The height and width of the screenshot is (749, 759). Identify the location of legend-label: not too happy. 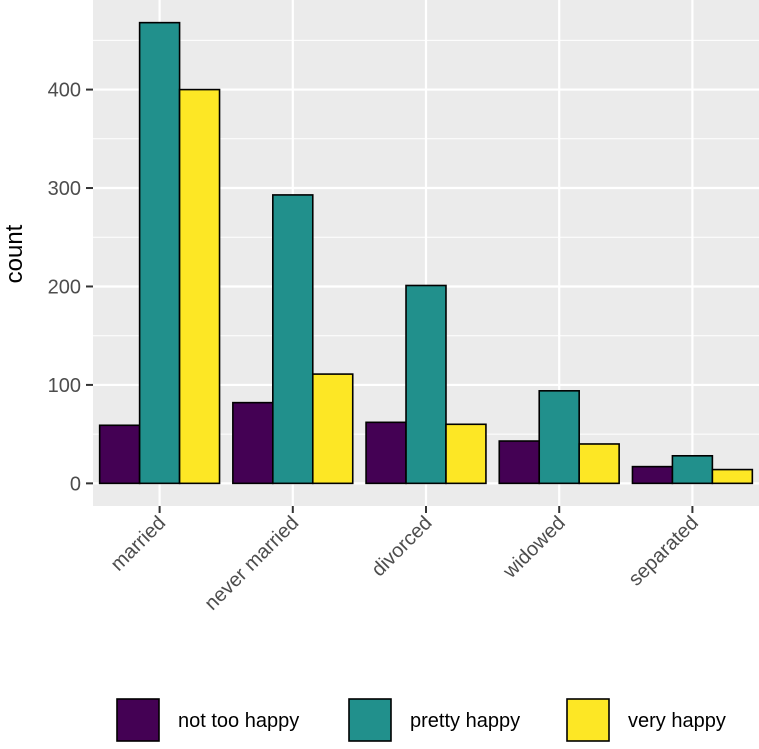
(238, 721).